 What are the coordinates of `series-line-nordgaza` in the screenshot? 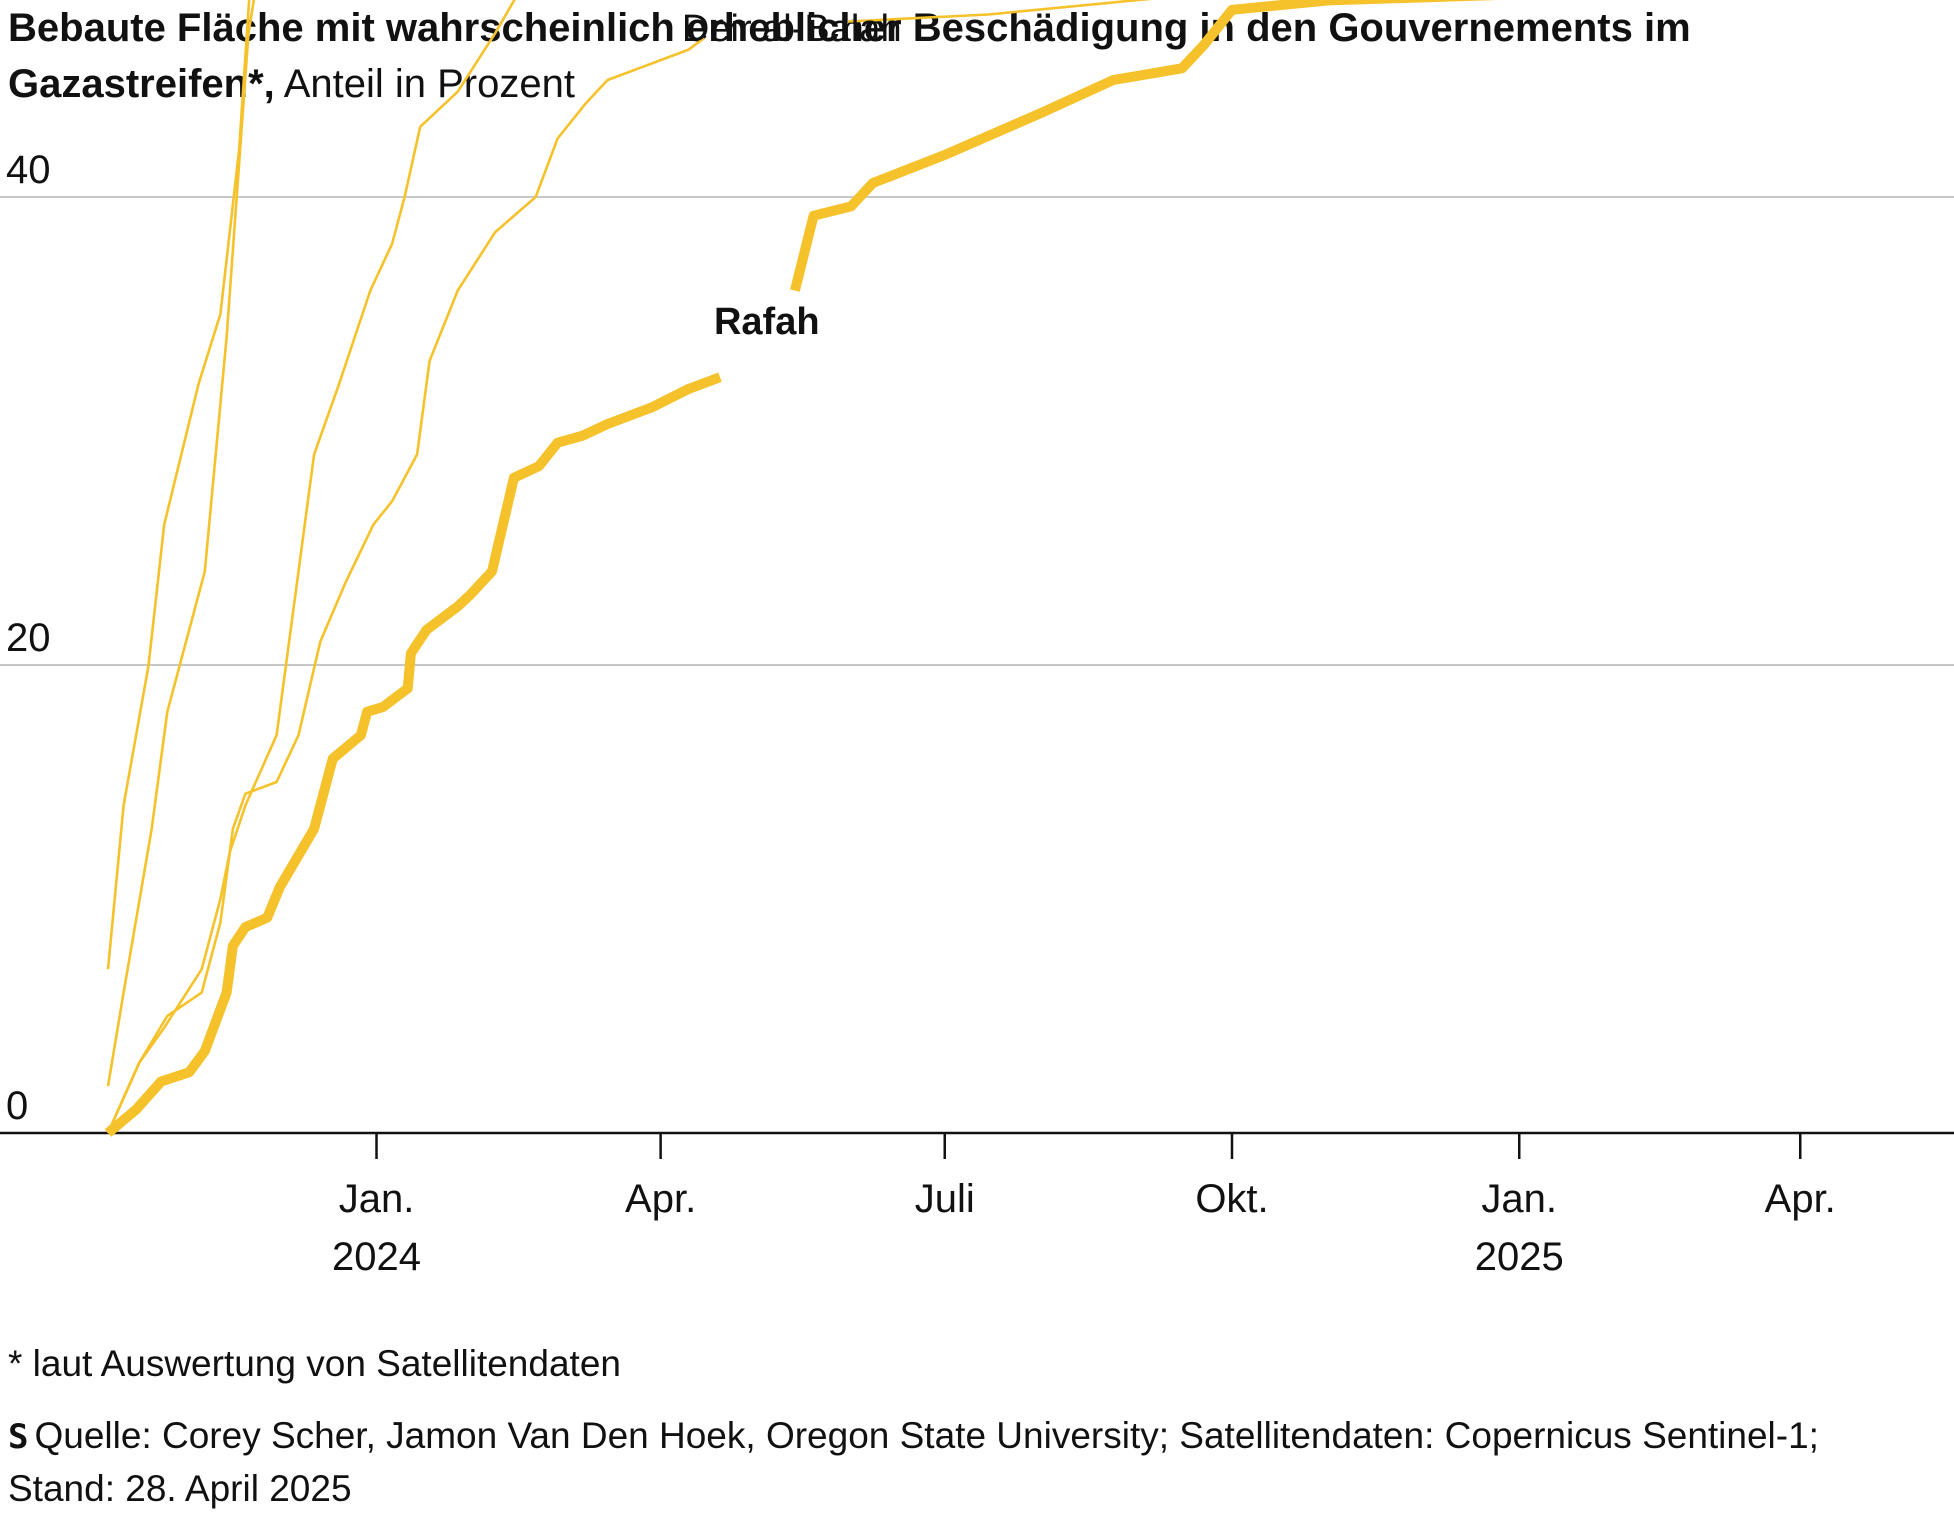 It's located at (181, 543).